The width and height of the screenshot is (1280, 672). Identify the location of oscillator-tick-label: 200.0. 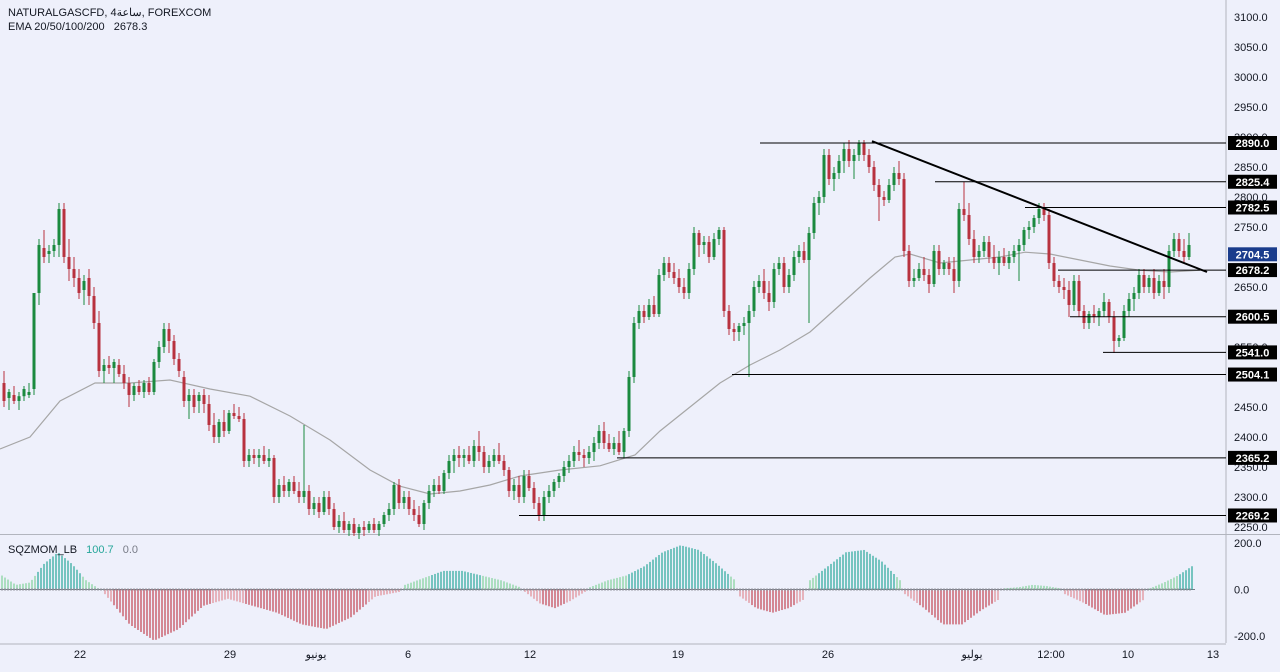
(1248, 544).